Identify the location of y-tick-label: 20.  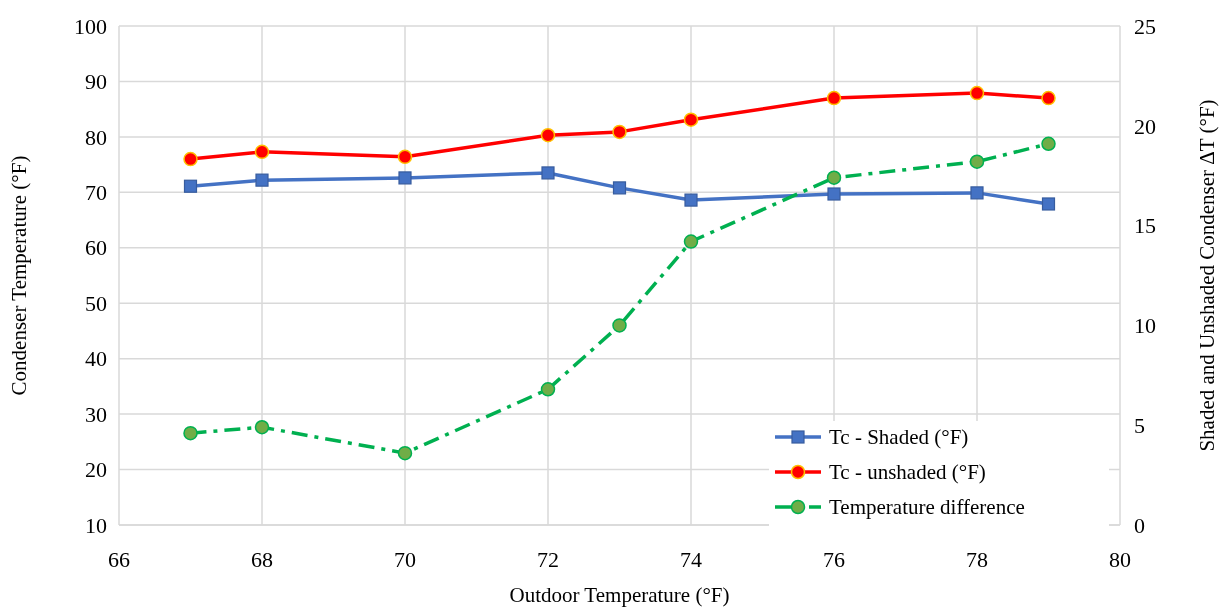
(96, 470).